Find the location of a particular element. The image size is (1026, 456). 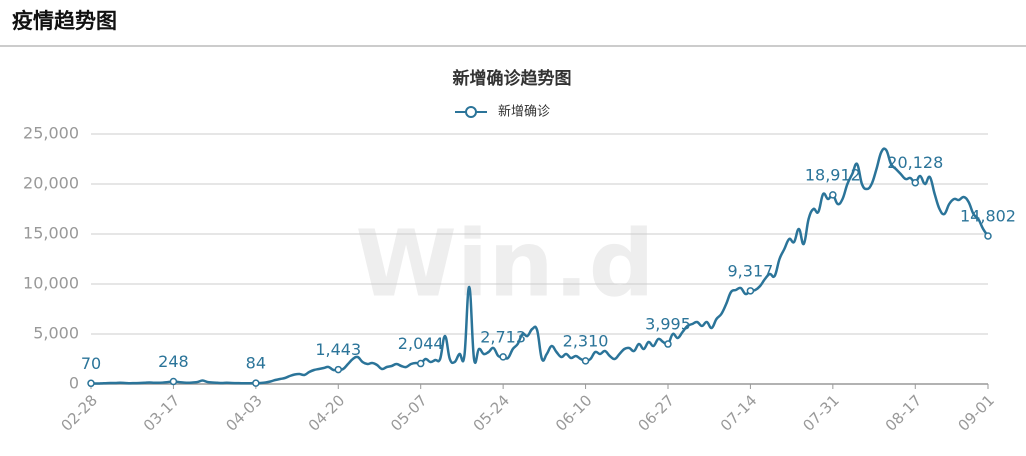

x-tick-label: 07-31 is located at coordinates (821, 413).